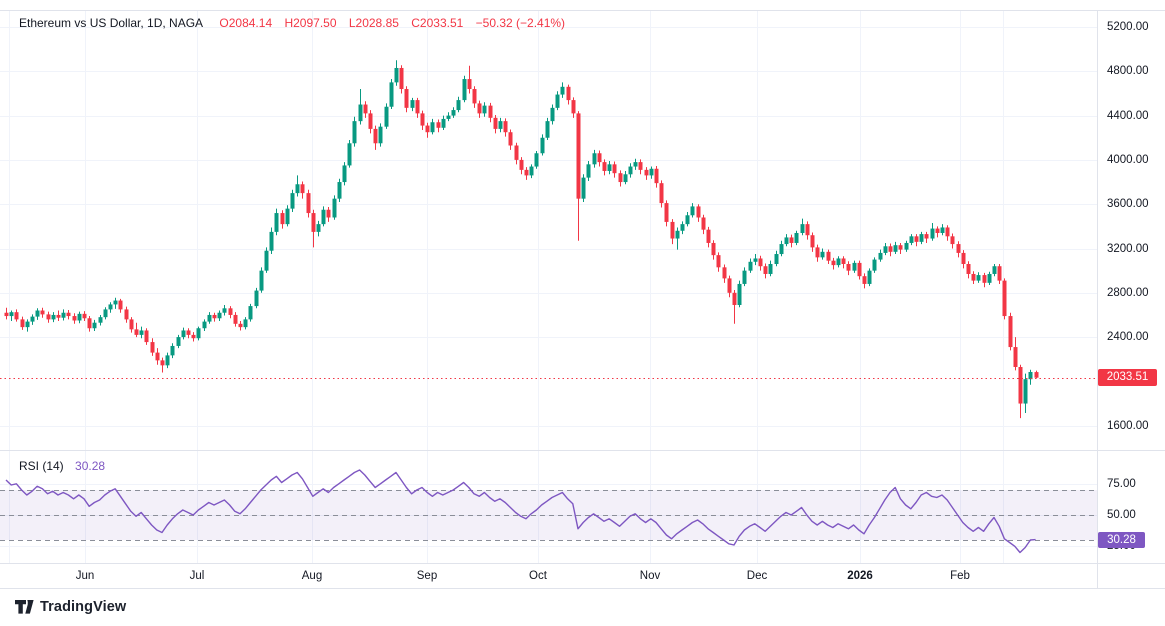 This screenshot has width=1165, height=626. I want to click on time-axis-label: 2026, so click(860, 576).